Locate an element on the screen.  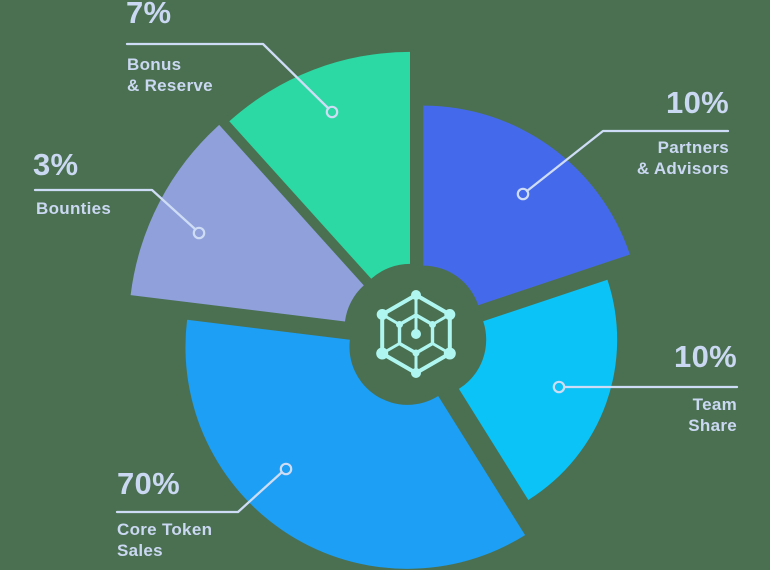
bounties-label-line1: Bounties is located at coordinates (74, 208).